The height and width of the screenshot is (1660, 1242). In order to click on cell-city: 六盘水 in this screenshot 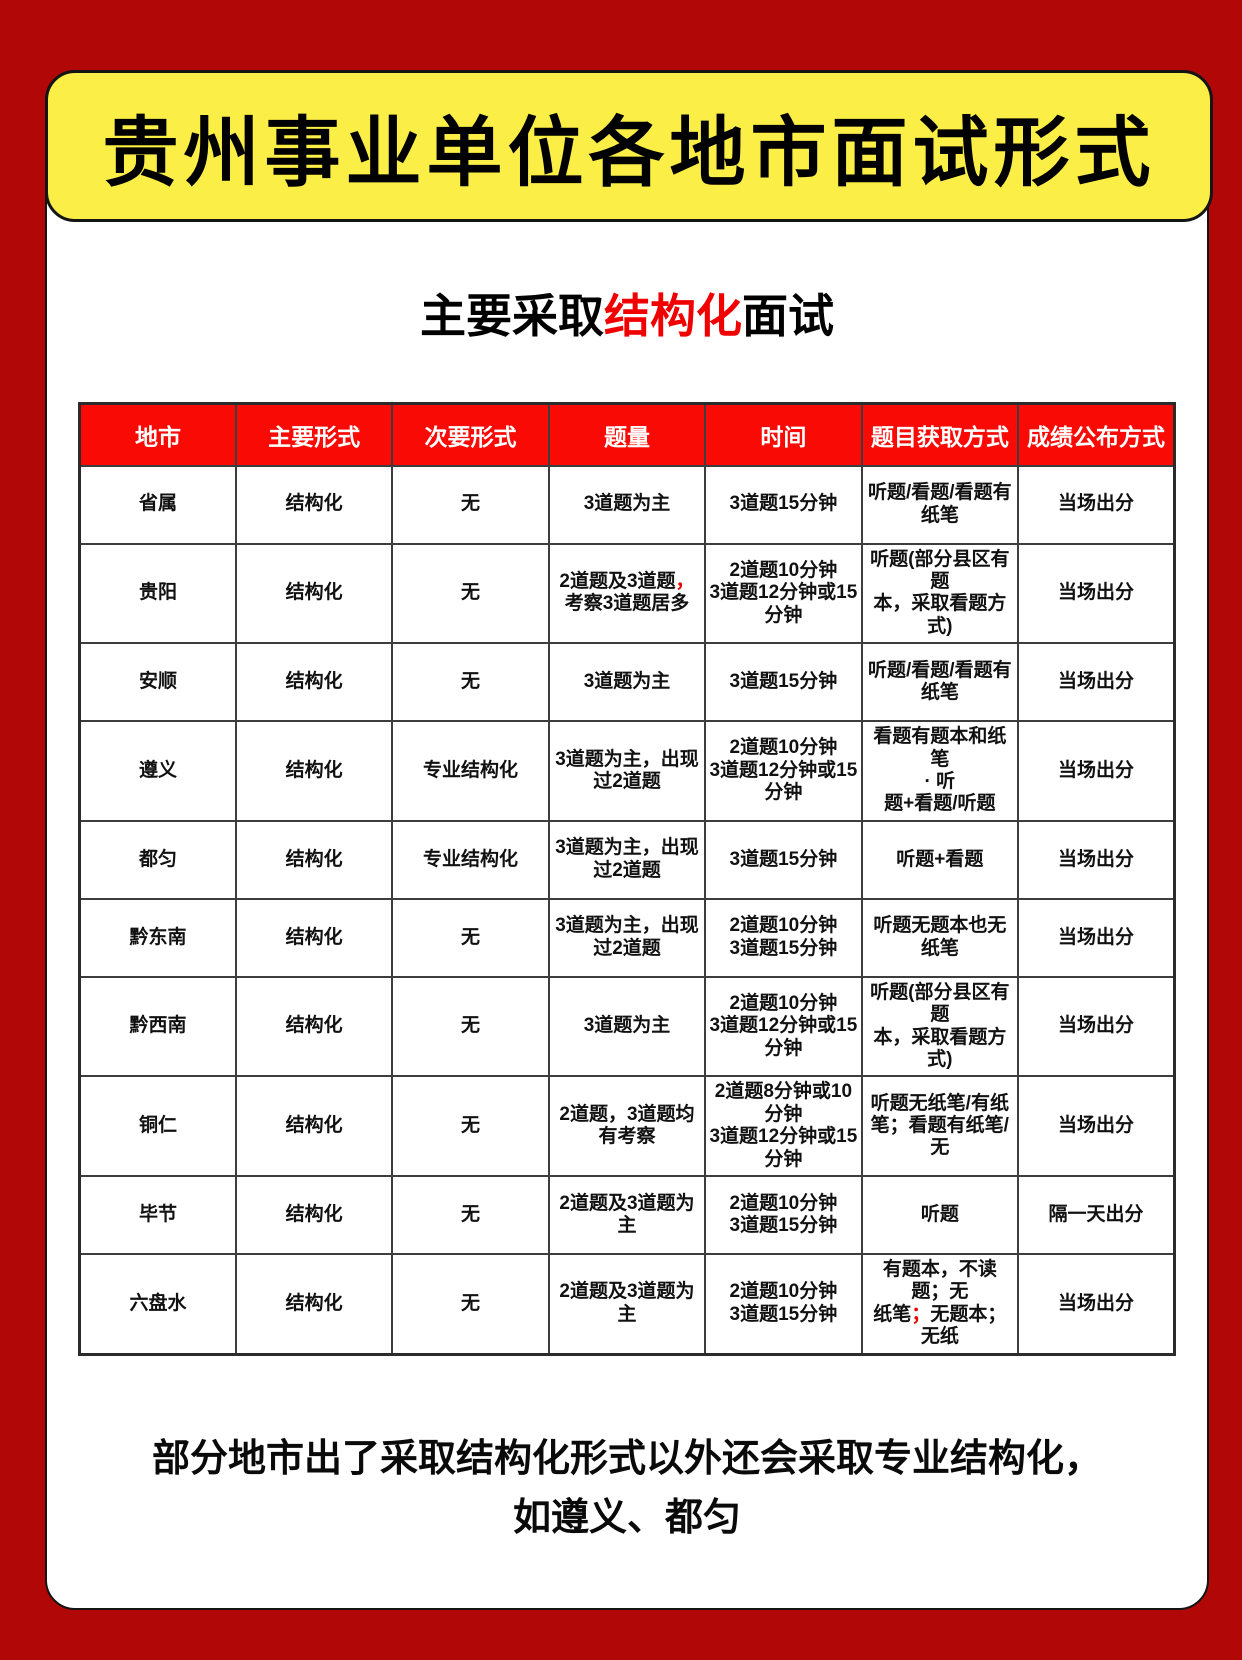, I will do `click(157, 1304)`.